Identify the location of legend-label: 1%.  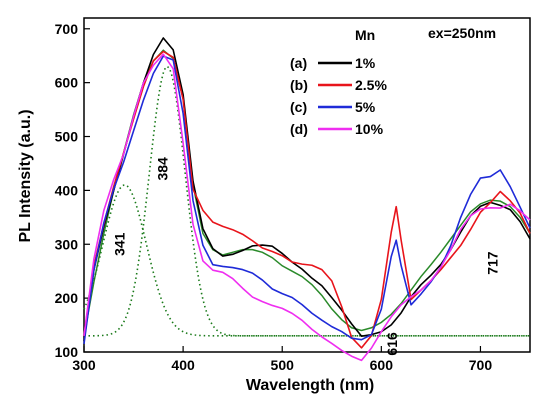
(365, 63).